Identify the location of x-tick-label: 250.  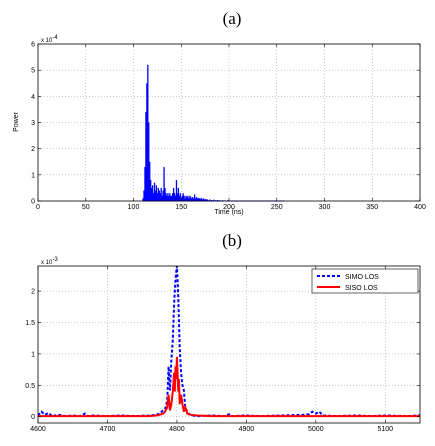
(277, 207).